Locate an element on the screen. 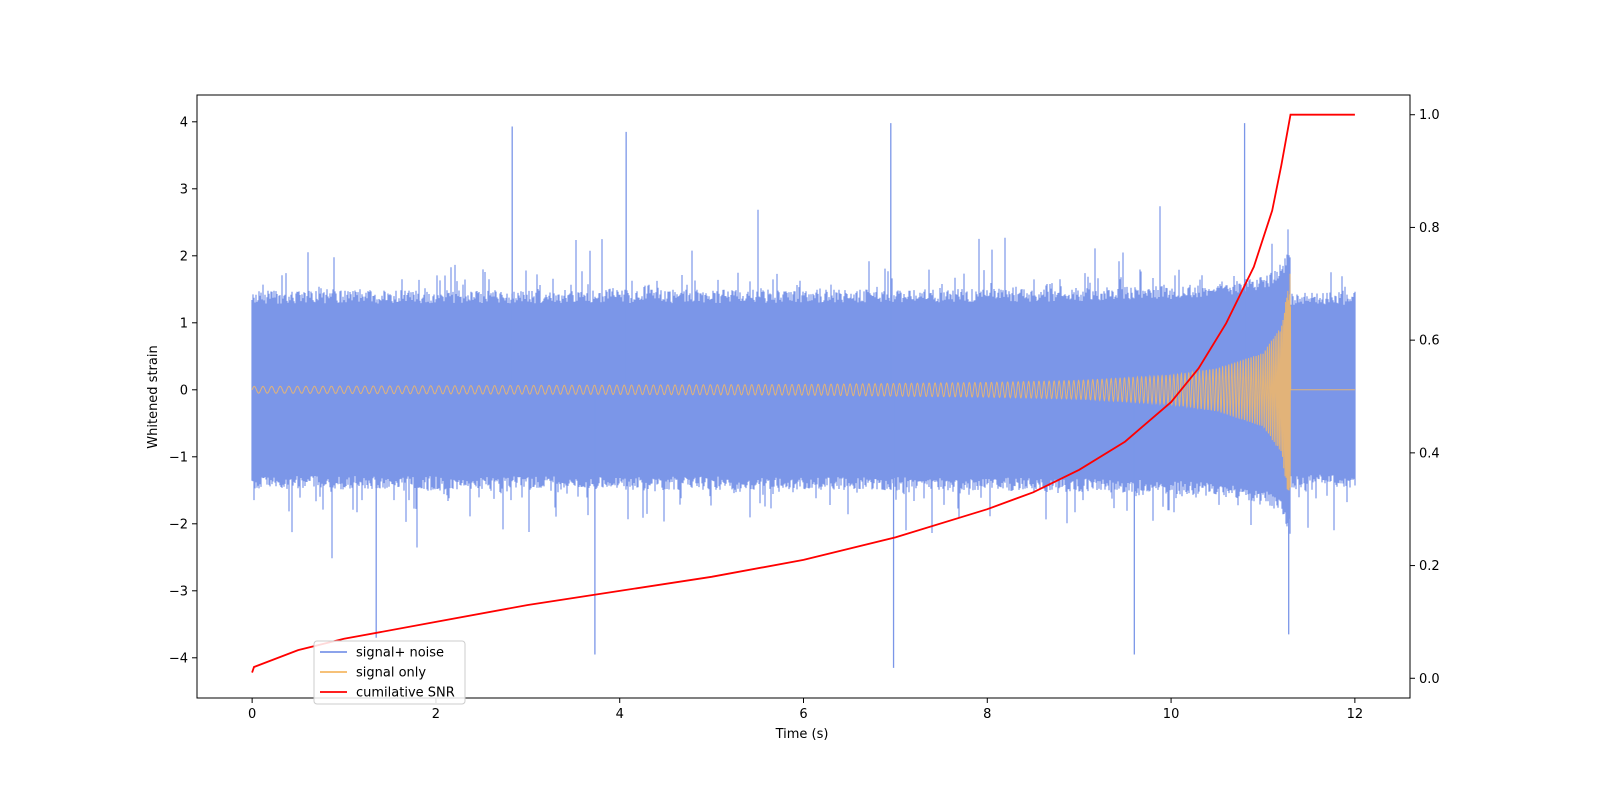 The height and width of the screenshot is (804, 1600). y2-axis-ticks: 0.0 0.2 0.4 0.6 0.8 1.0 is located at coordinates (1425, 397).